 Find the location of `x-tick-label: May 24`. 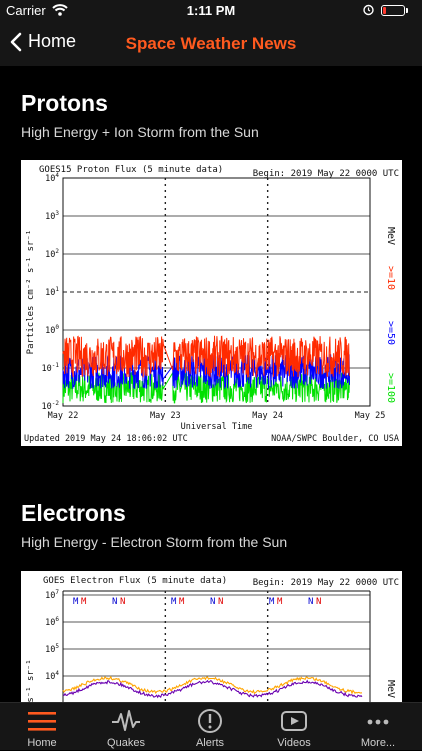

x-tick-label: May 24 is located at coordinates (267, 416).